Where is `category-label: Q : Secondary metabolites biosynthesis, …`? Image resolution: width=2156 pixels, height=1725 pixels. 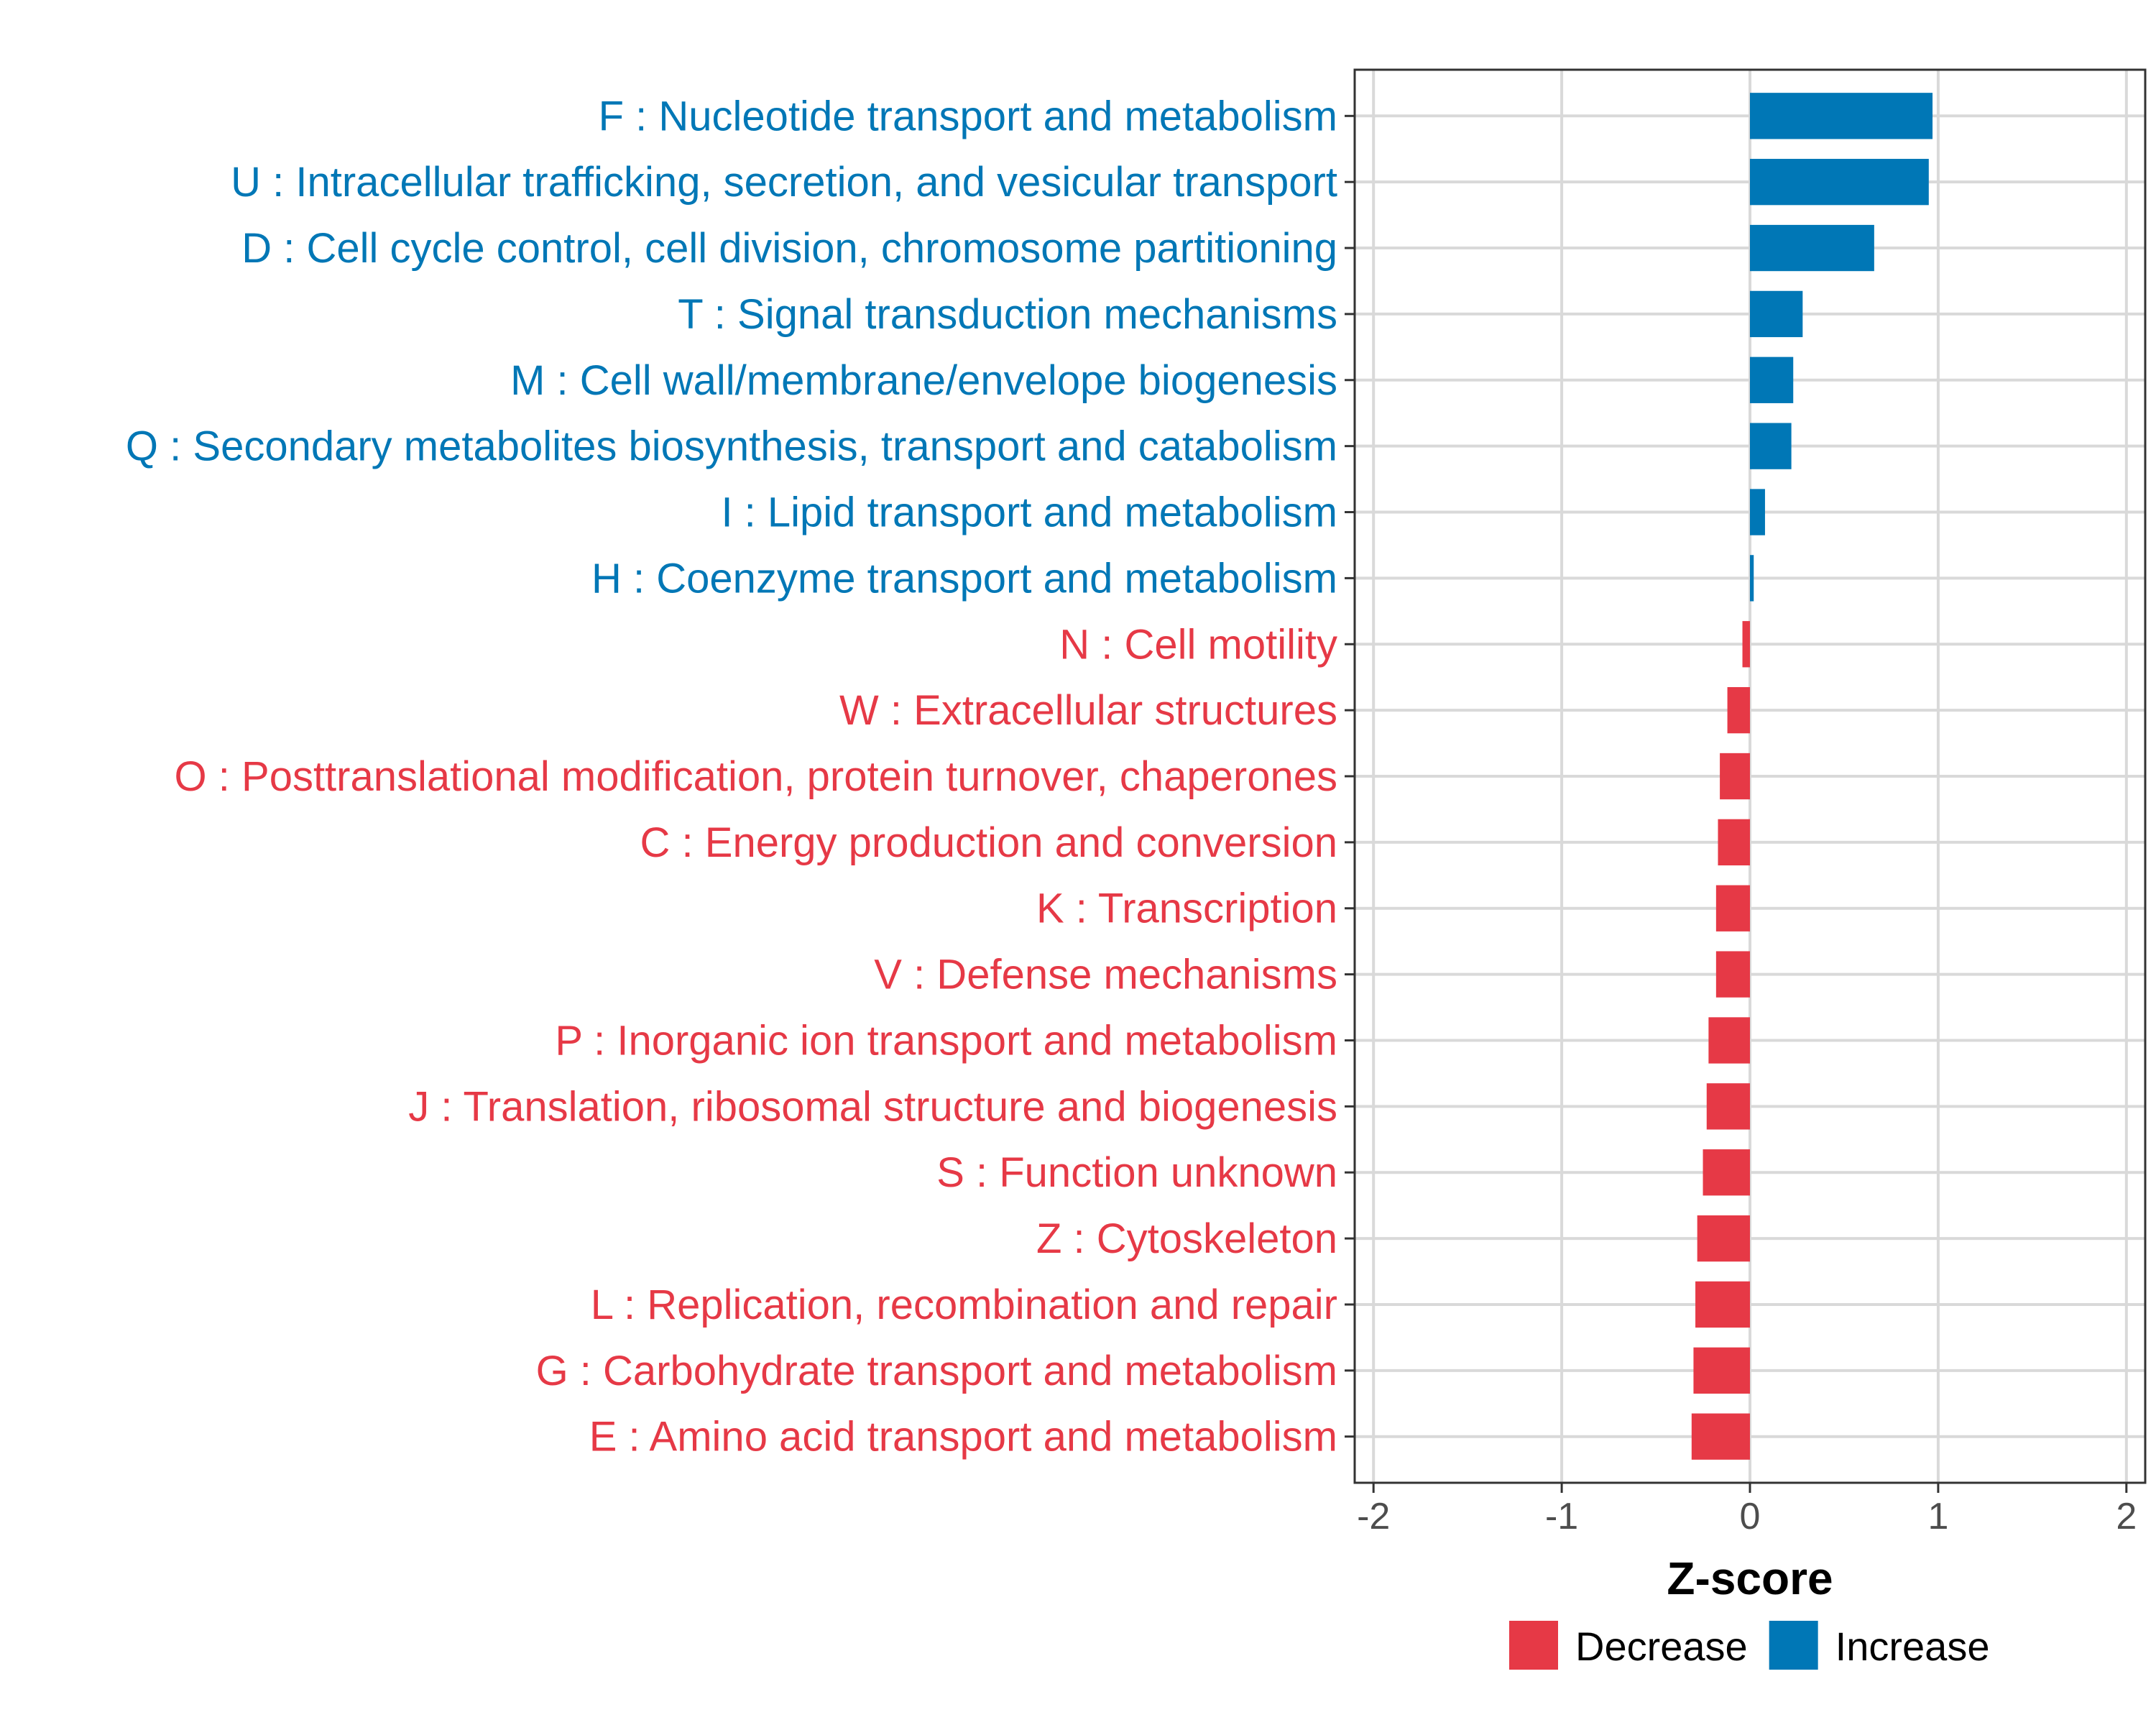
category-label: Q : Secondary metabolites biosynthesis, … is located at coordinates (731, 446).